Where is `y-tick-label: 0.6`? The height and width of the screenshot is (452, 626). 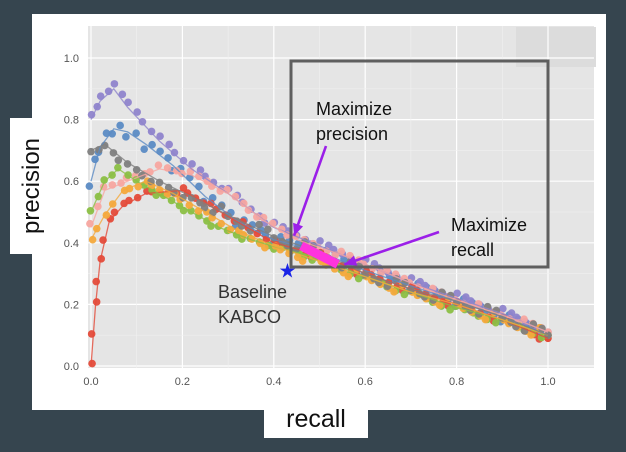
y-tick-label: 0.6 is located at coordinates (71, 182).